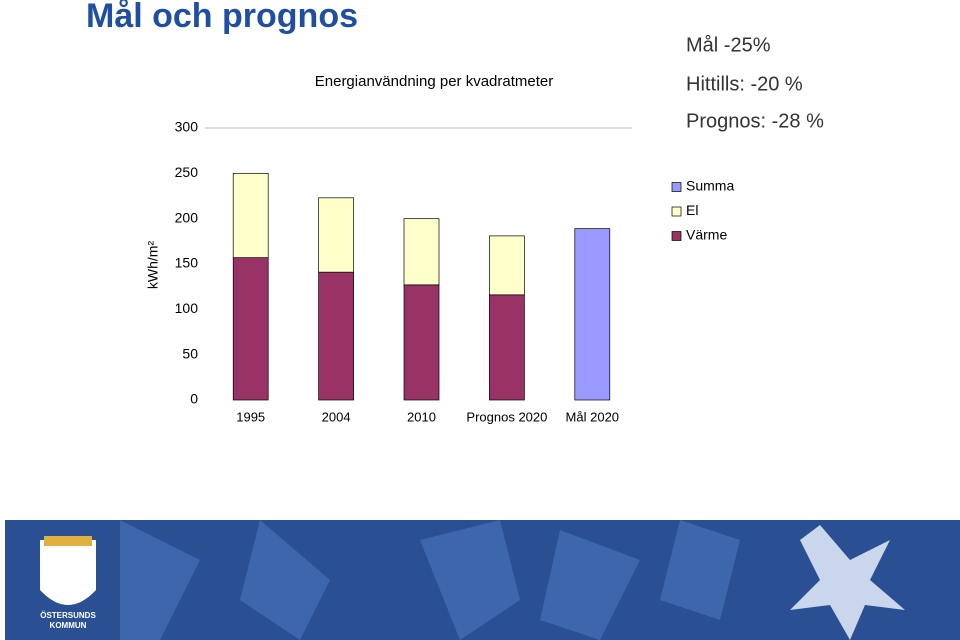 Image resolution: width=960 pixels, height=640 pixels. Describe the element at coordinates (710, 186) in the screenshot. I see `legend-label: Summa` at that location.